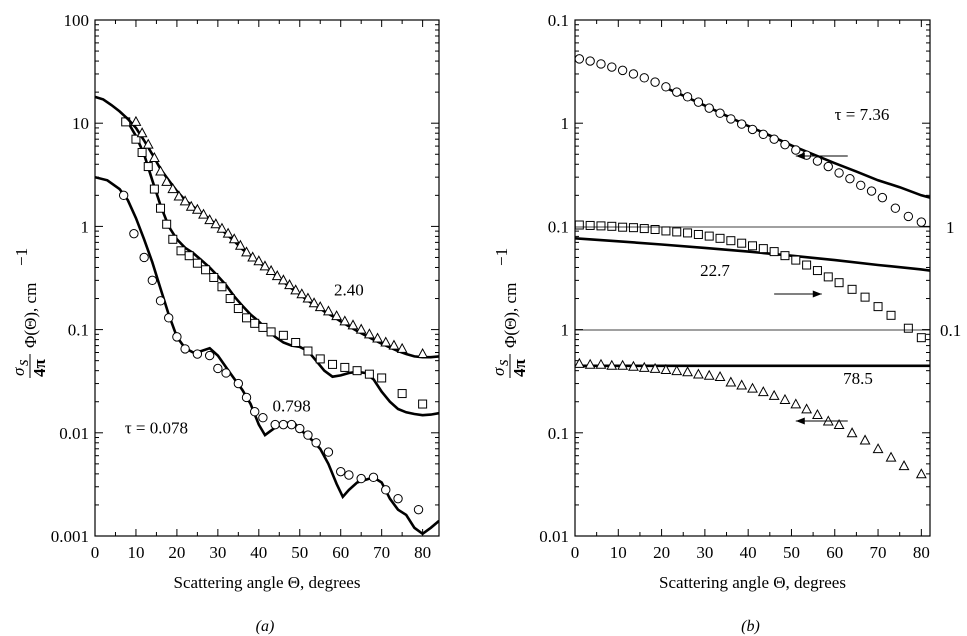 Image resolution: width=967 pixels, height=636 pixels. What do you see at coordinates (800, 156) in the screenshot?
I see `arrow-head` at bounding box center [800, 156].